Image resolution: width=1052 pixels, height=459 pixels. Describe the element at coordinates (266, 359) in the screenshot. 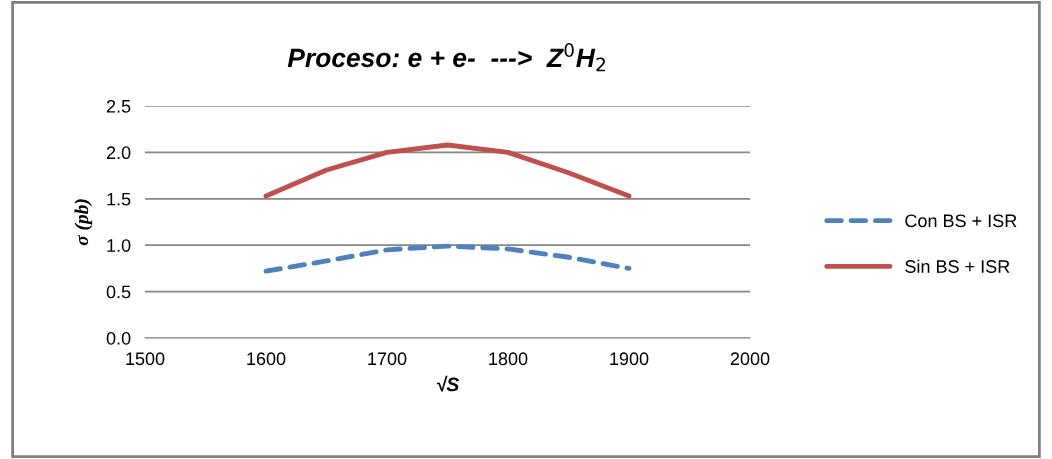

I see `x-tick-label: 1600` at that location.